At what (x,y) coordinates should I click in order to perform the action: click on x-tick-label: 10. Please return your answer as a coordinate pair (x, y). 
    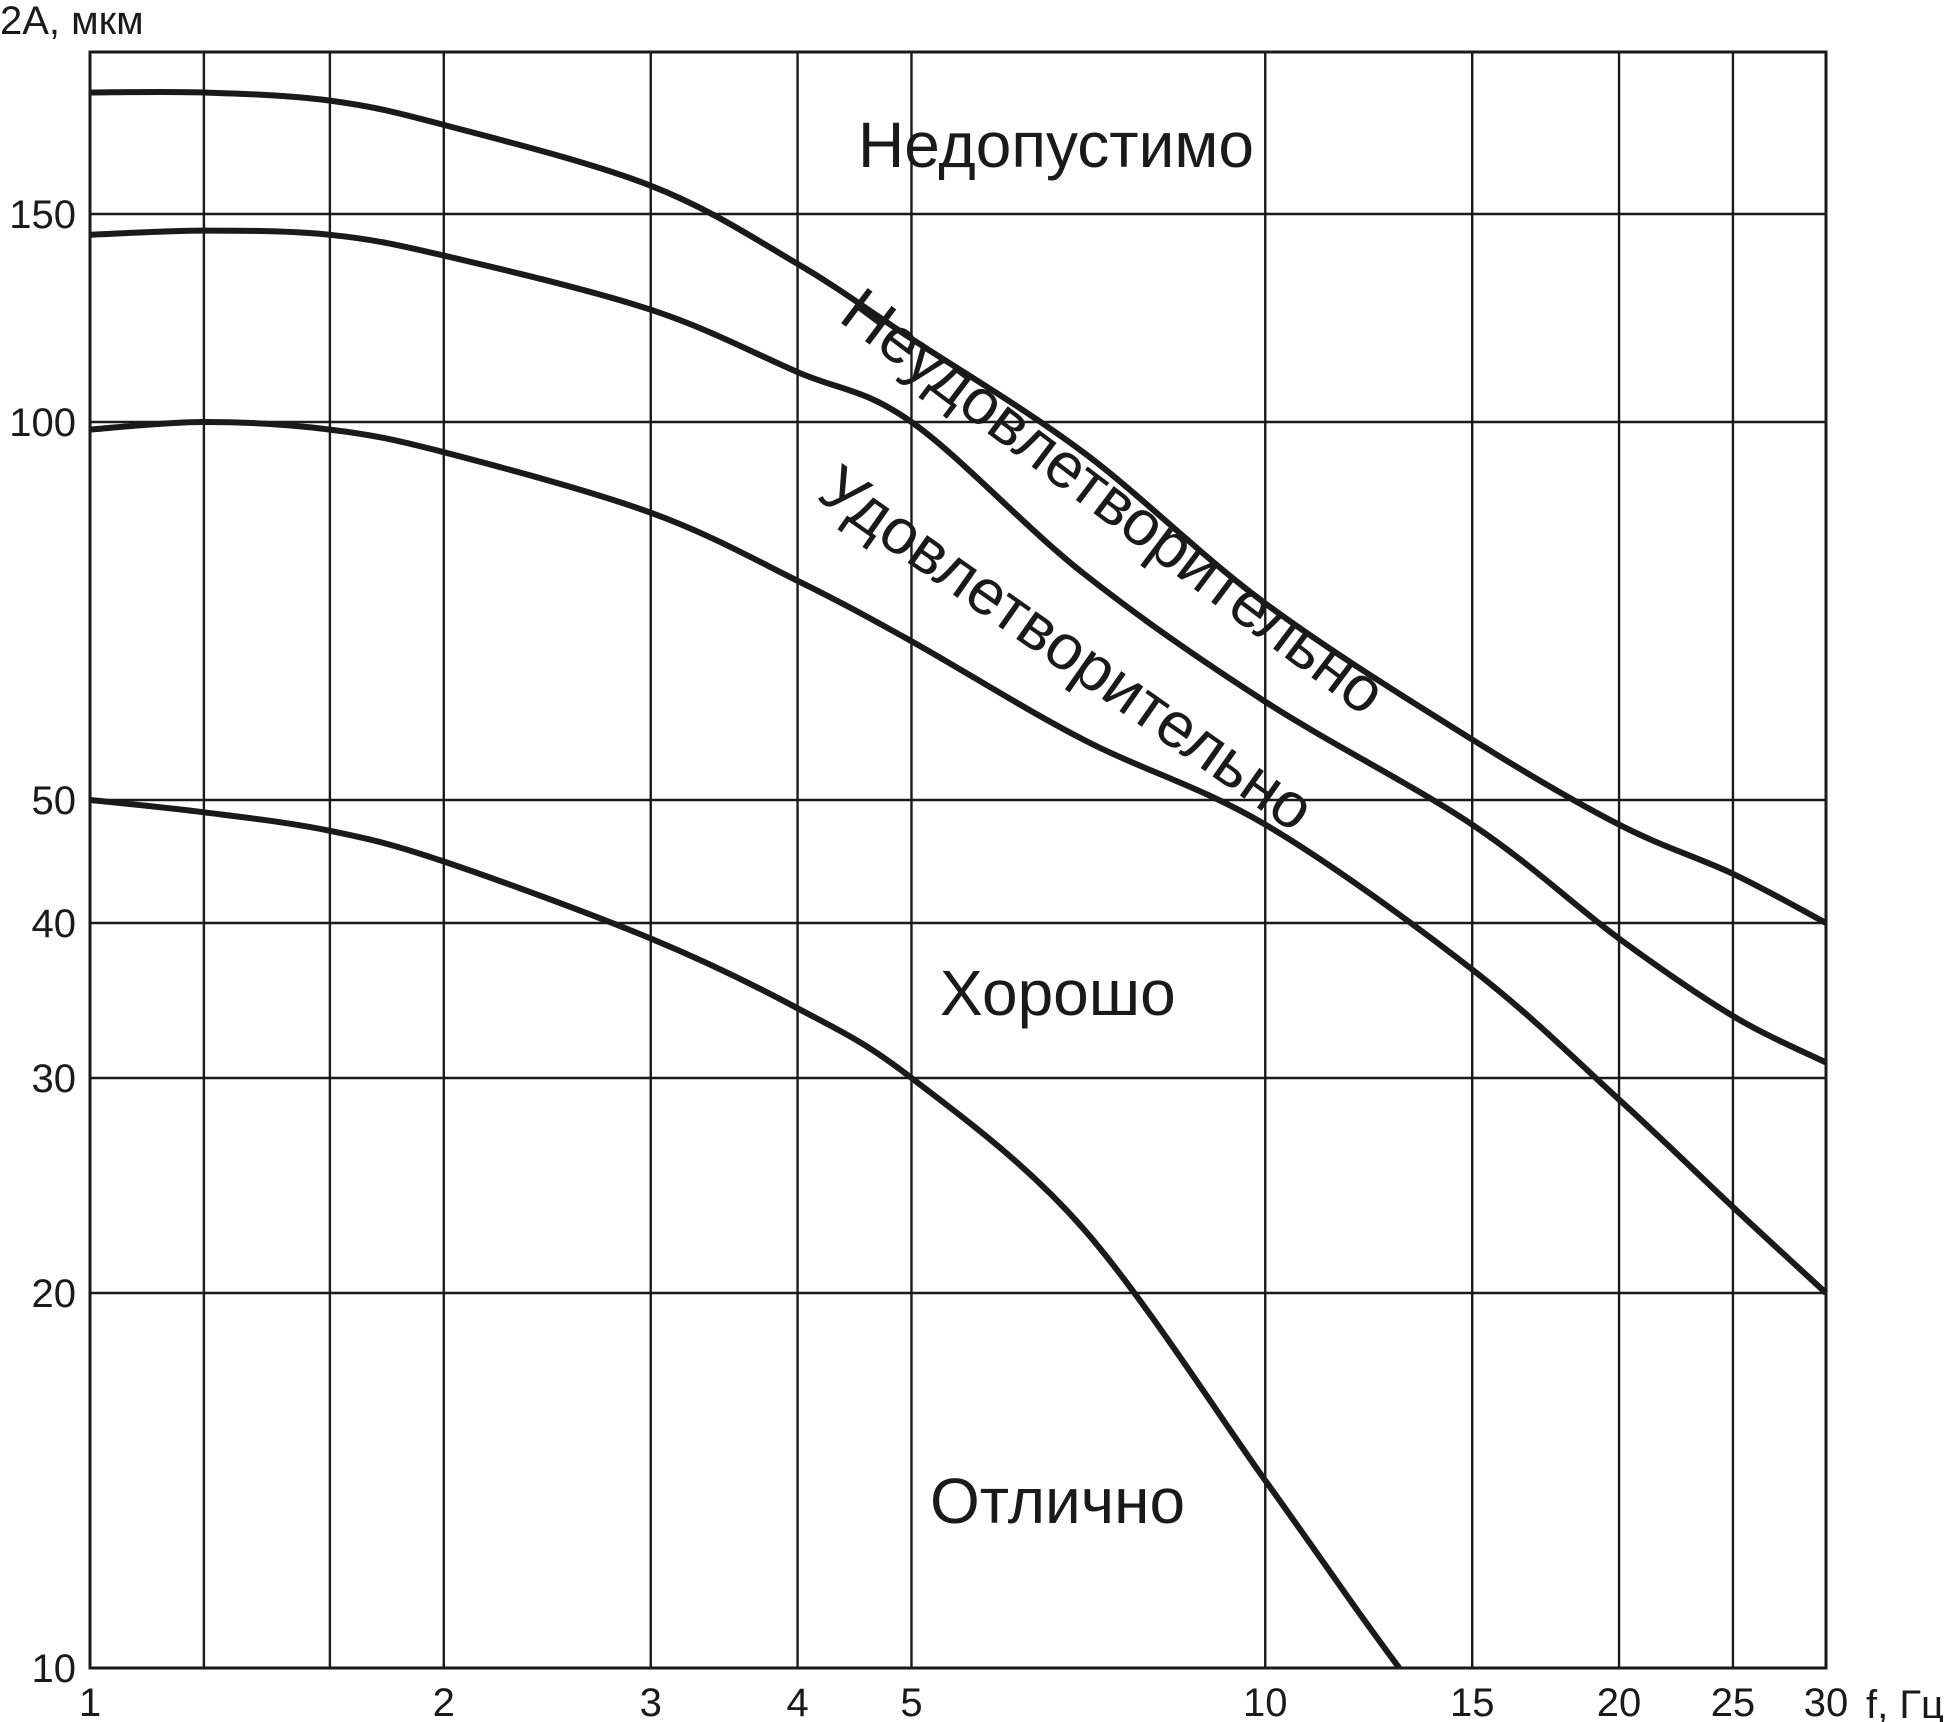
    Looking at the image, I should click on (1265, 1701).